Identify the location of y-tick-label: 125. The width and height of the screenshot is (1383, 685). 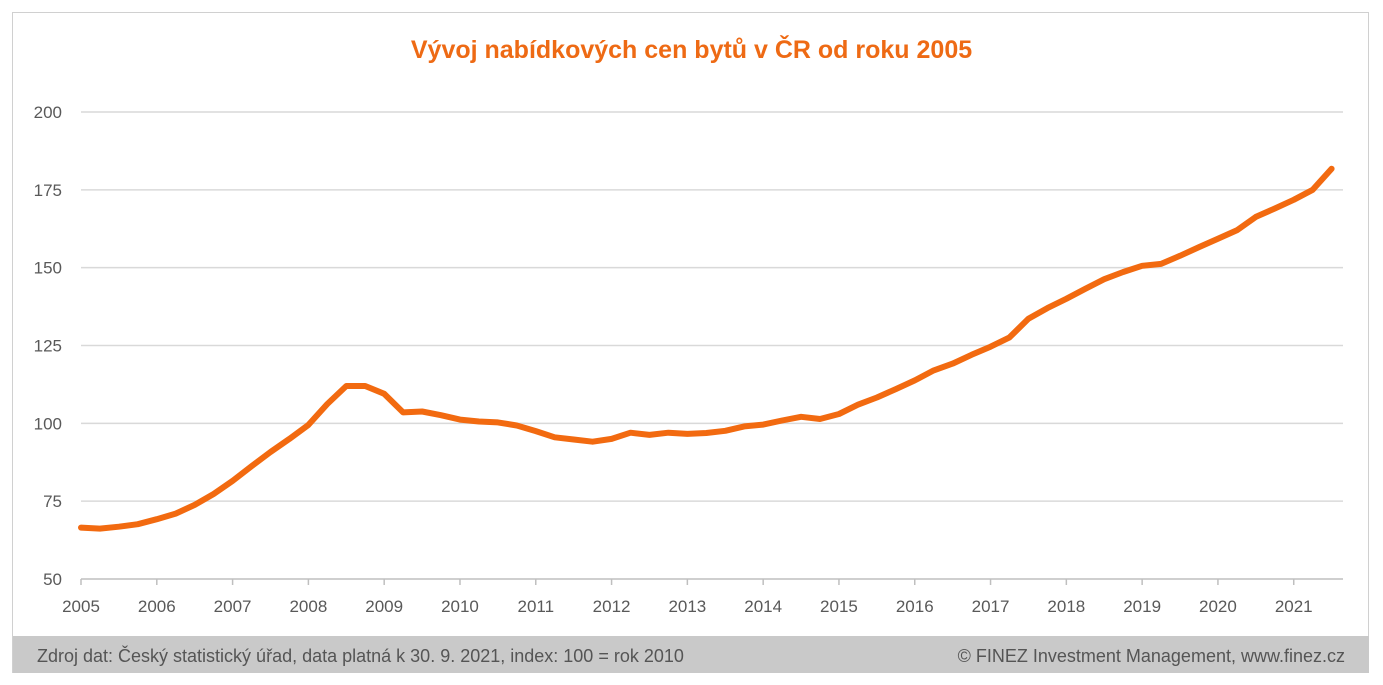
(48, 346).